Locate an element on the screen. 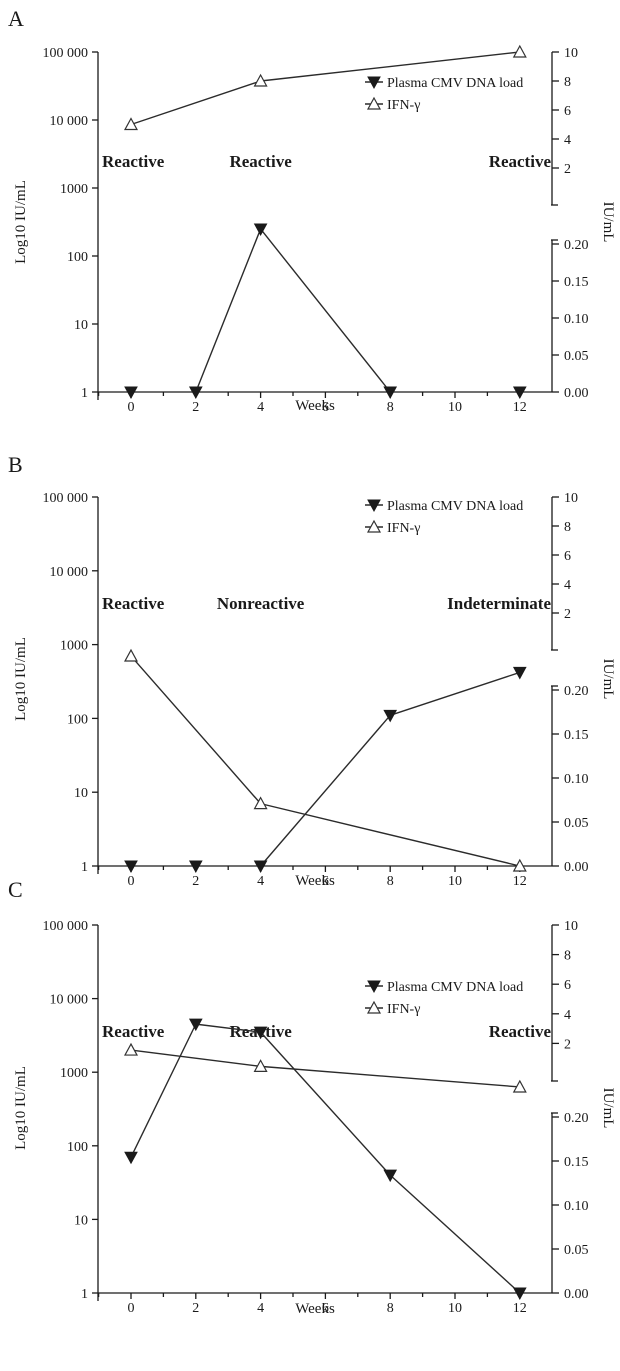  right-lower-axis-tick-label: 0.15 is located at coordinates (576, 282).